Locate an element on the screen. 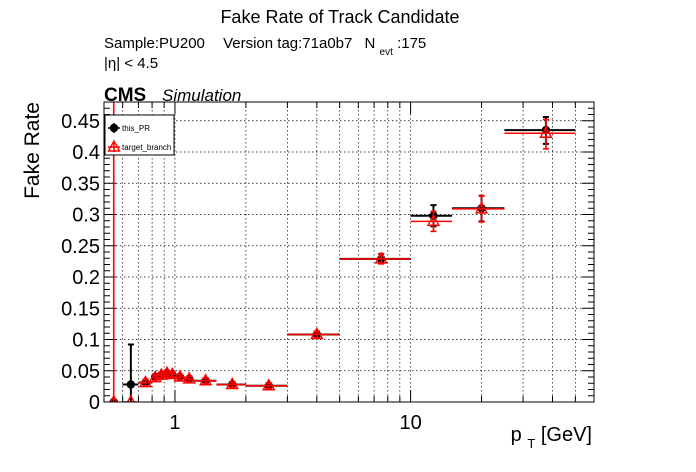 This screenshot has width=696, height=472. chart-title: Fake Rate of Track Candidate is located at coordinates (339, 17).